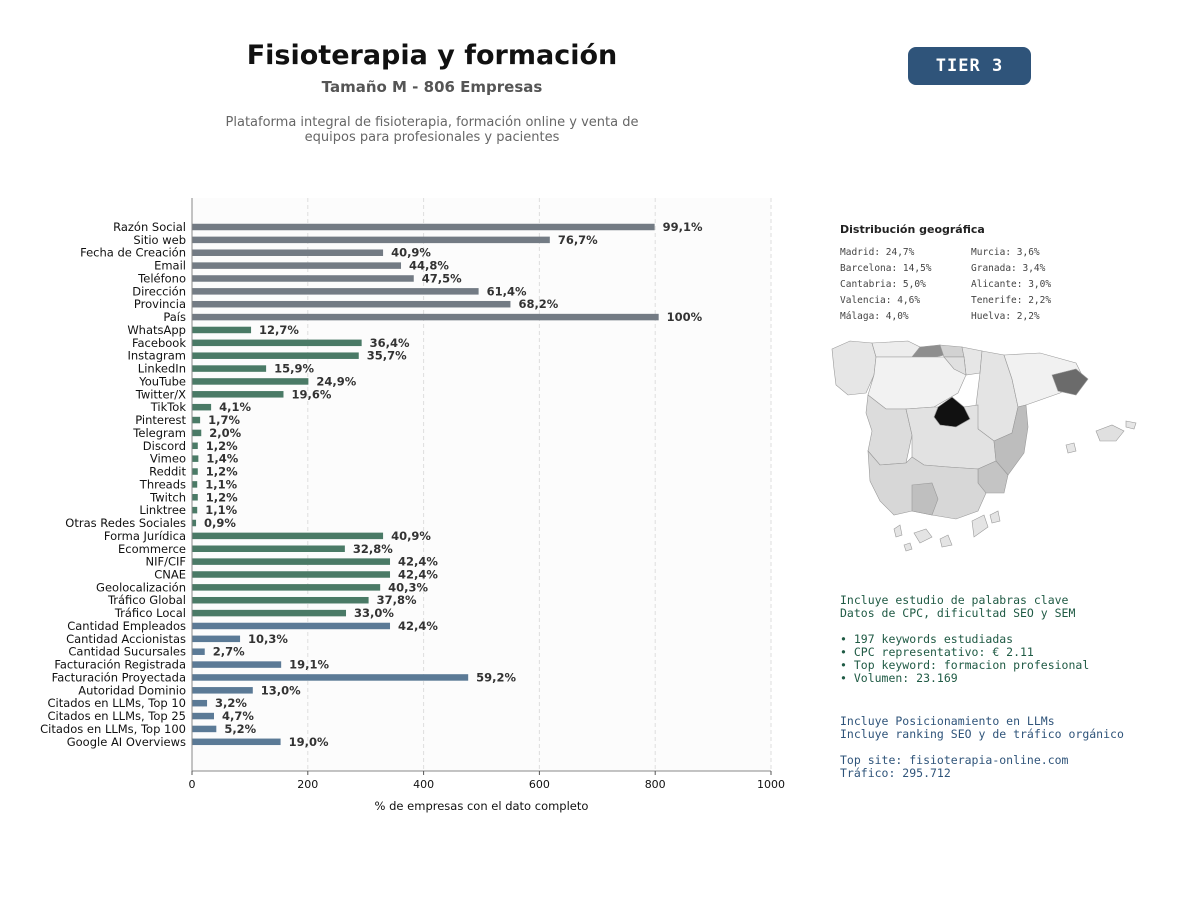  What do you see at coordinates (141, 587) in the screenshot?
I see `category-label: Geolocalización` at bounding box center [141, 587].